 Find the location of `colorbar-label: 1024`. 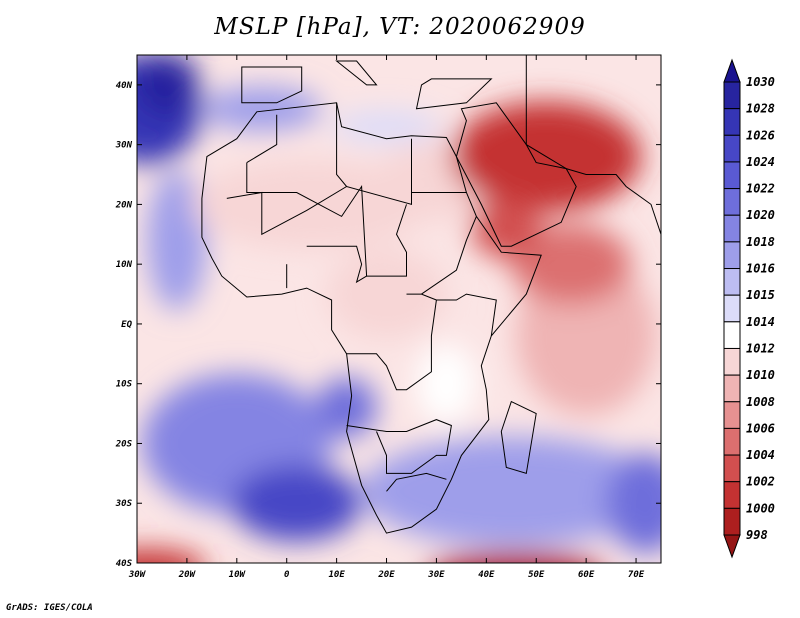

colorbar-label: 1024 is located at coordinates (760, 162).